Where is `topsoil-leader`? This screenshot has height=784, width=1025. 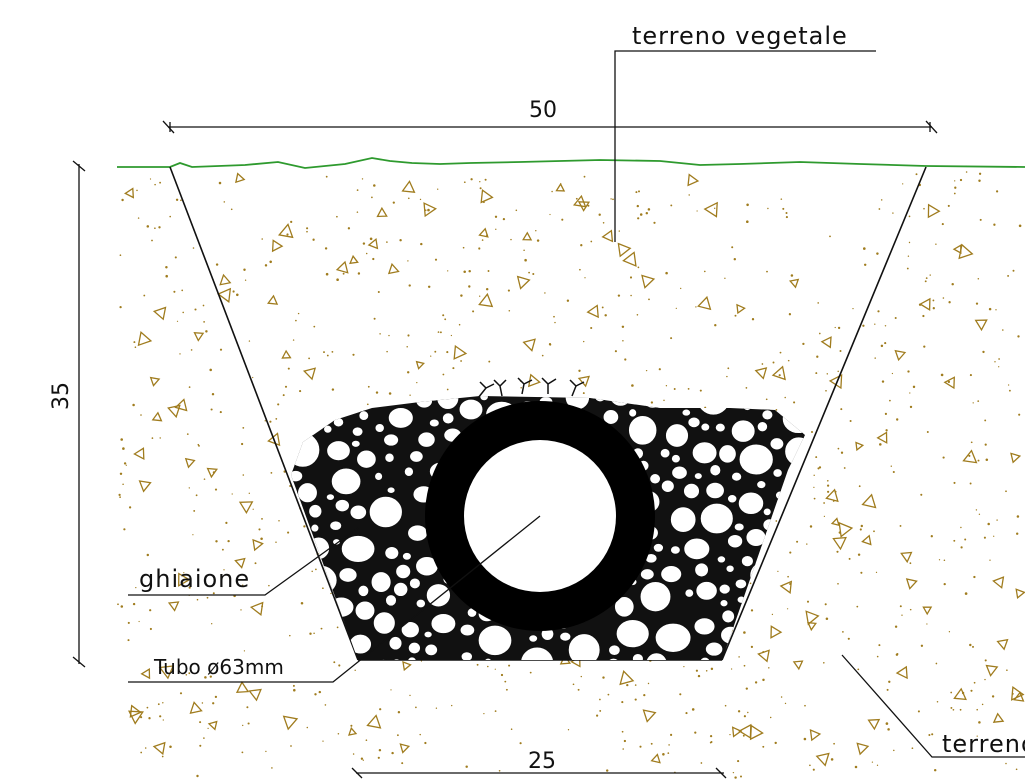
topsoil-leader is located at coordinates (745, 146).